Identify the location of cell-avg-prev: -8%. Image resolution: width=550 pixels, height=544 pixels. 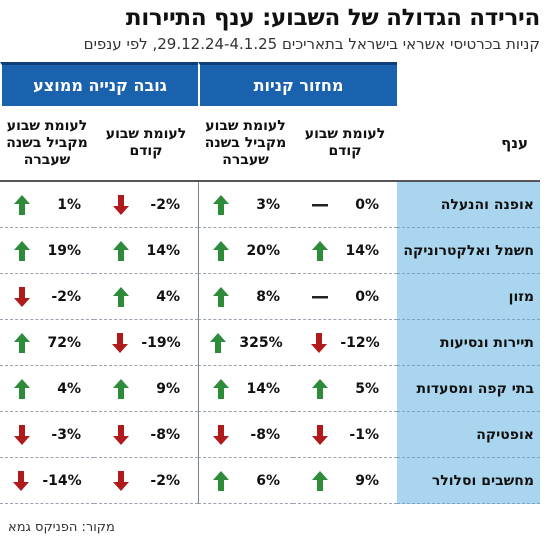
(146, 435).